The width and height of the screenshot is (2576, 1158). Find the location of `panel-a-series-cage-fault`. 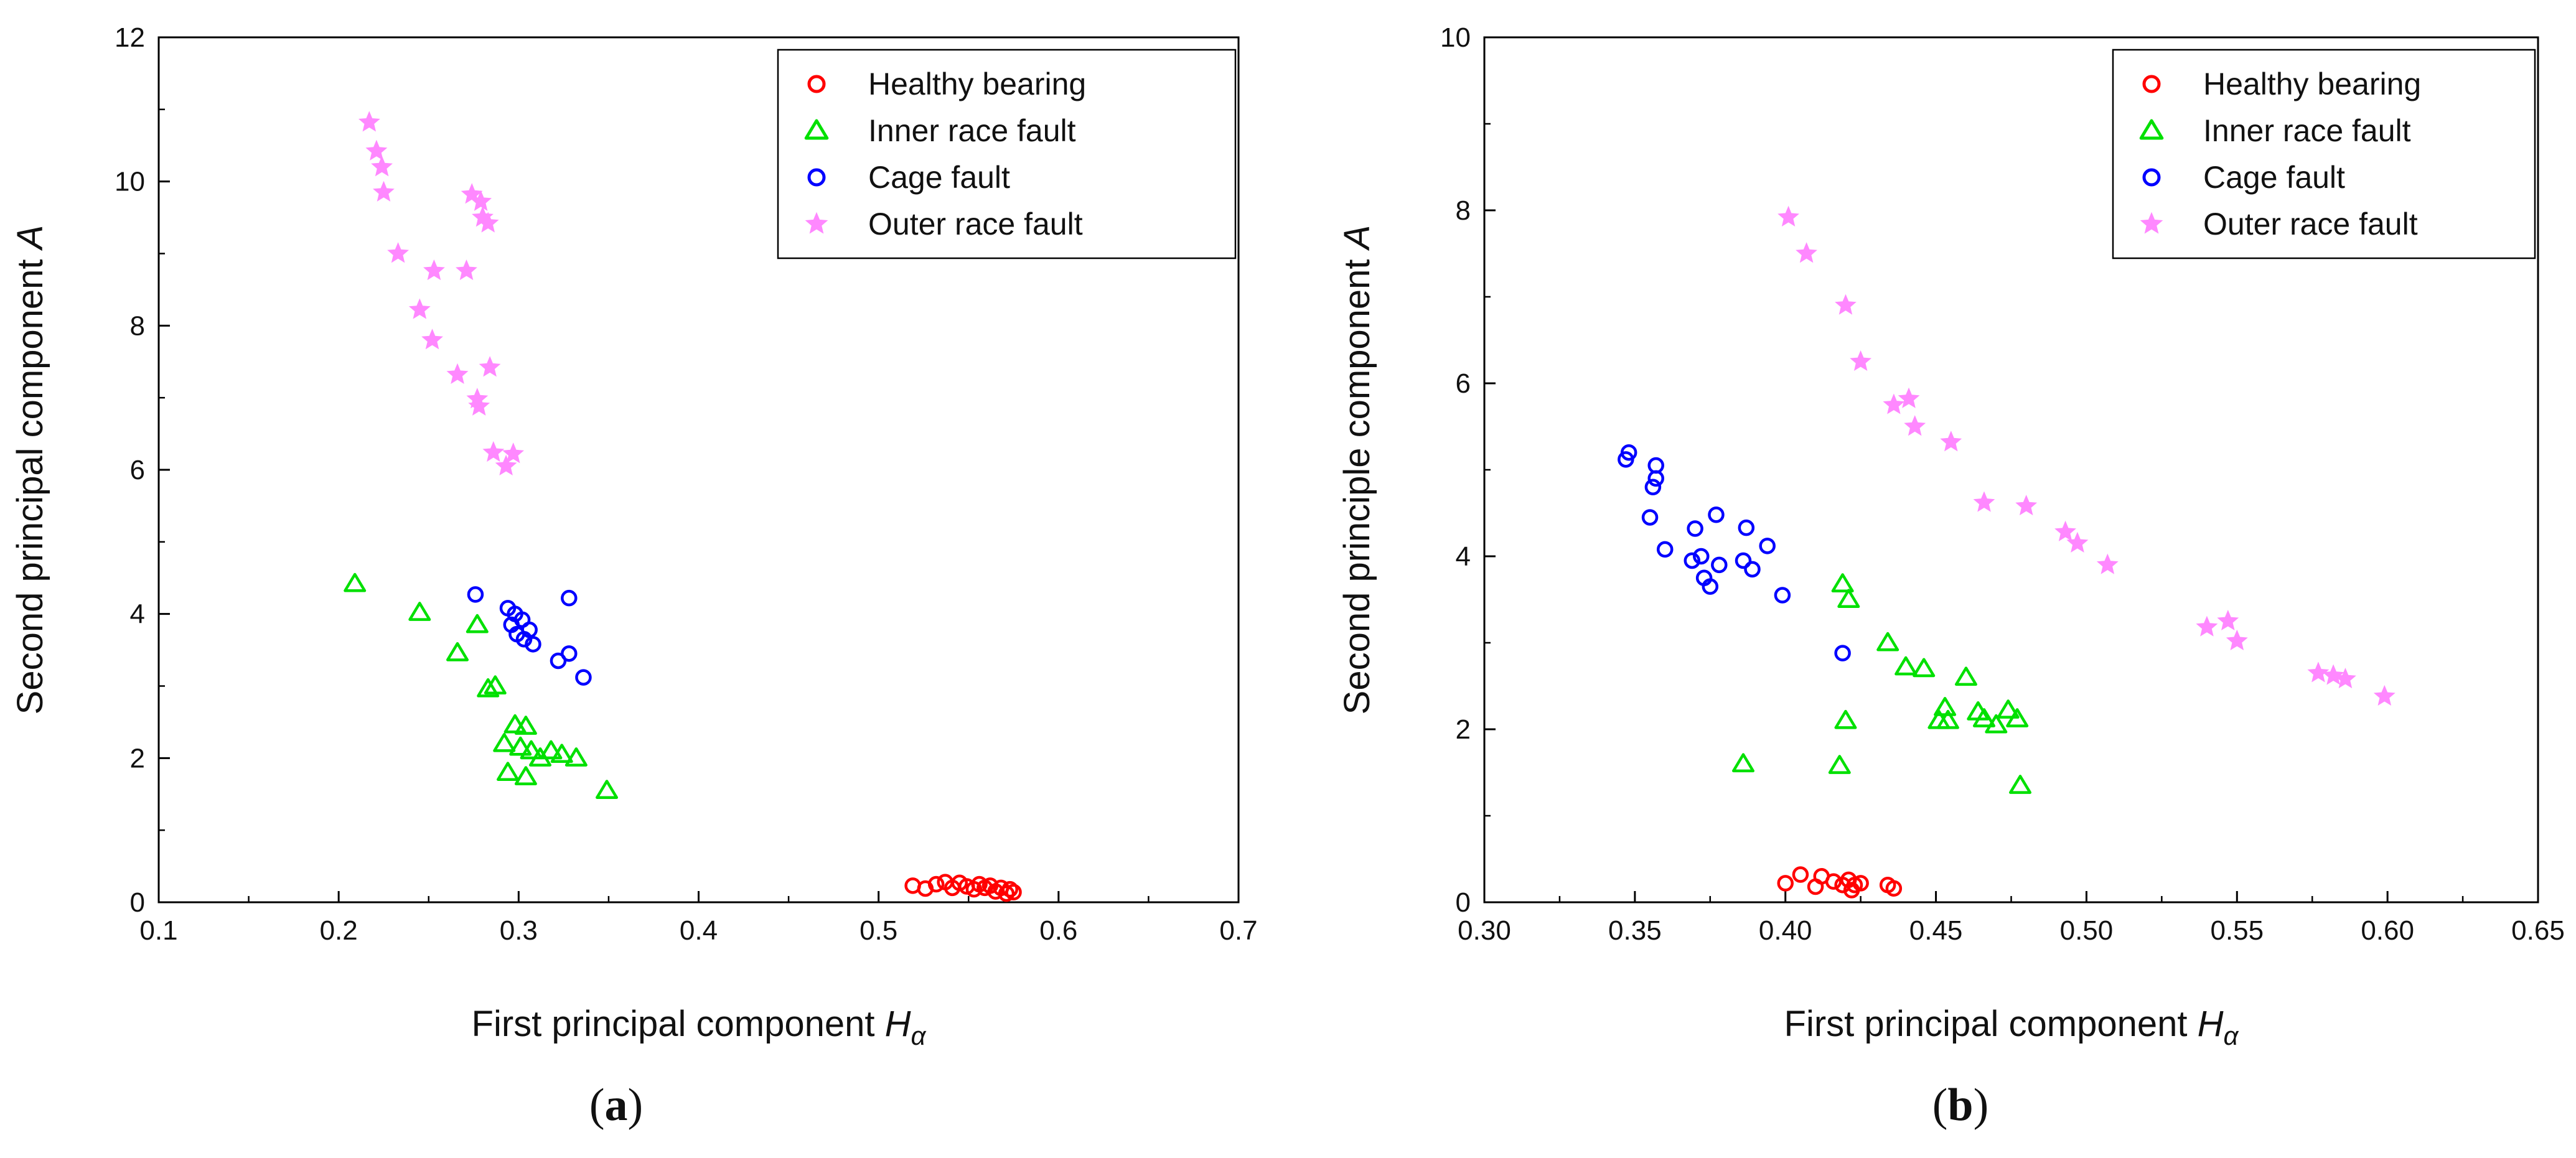

panel-a-series-cage-fault is located at coordinates (529, 636).